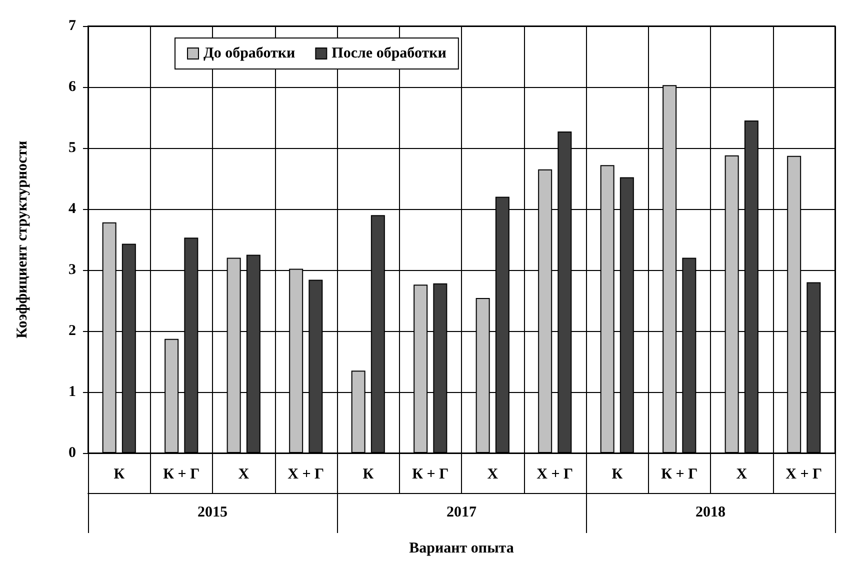  I want to click on y-tick-label: 3, so click(72, 270).